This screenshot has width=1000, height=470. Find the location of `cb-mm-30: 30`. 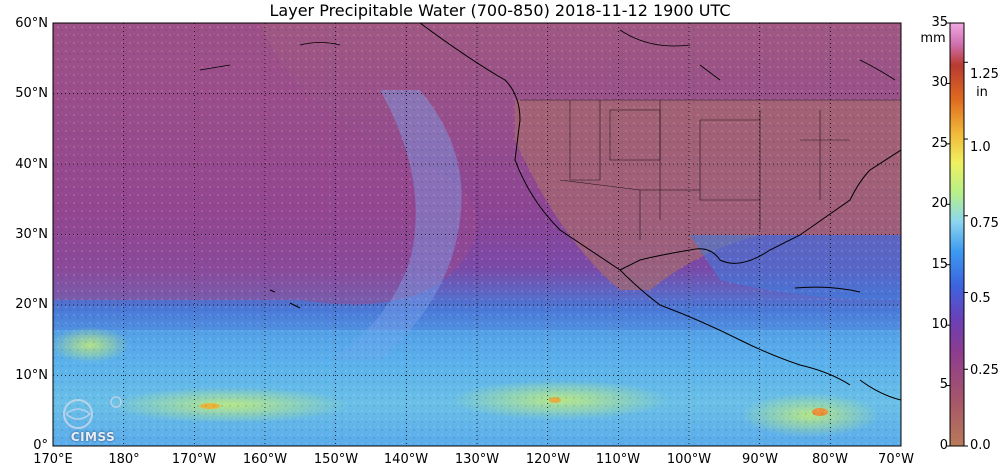

cb-mm-30: 30 is located at coordinates (939, 82).